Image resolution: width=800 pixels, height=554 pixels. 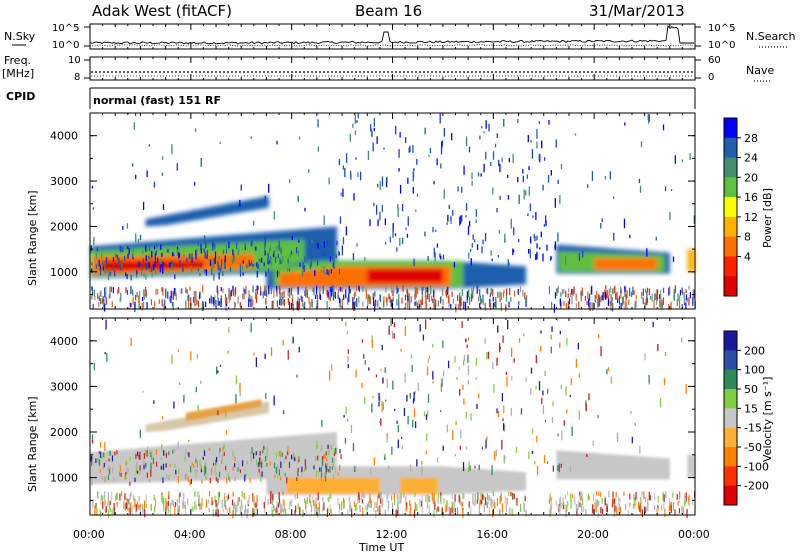 I want to click on range-tick-label: 3000, so click(x=64, y=386).